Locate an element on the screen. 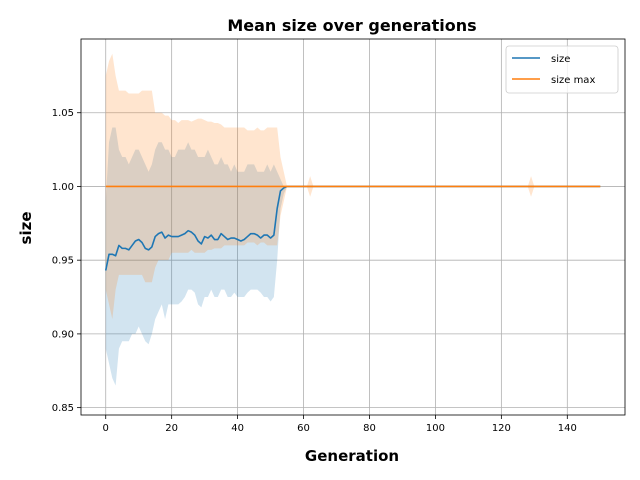 This screenshot has width=640, height=480. legend: size size max is located at coordinates (562, 69).